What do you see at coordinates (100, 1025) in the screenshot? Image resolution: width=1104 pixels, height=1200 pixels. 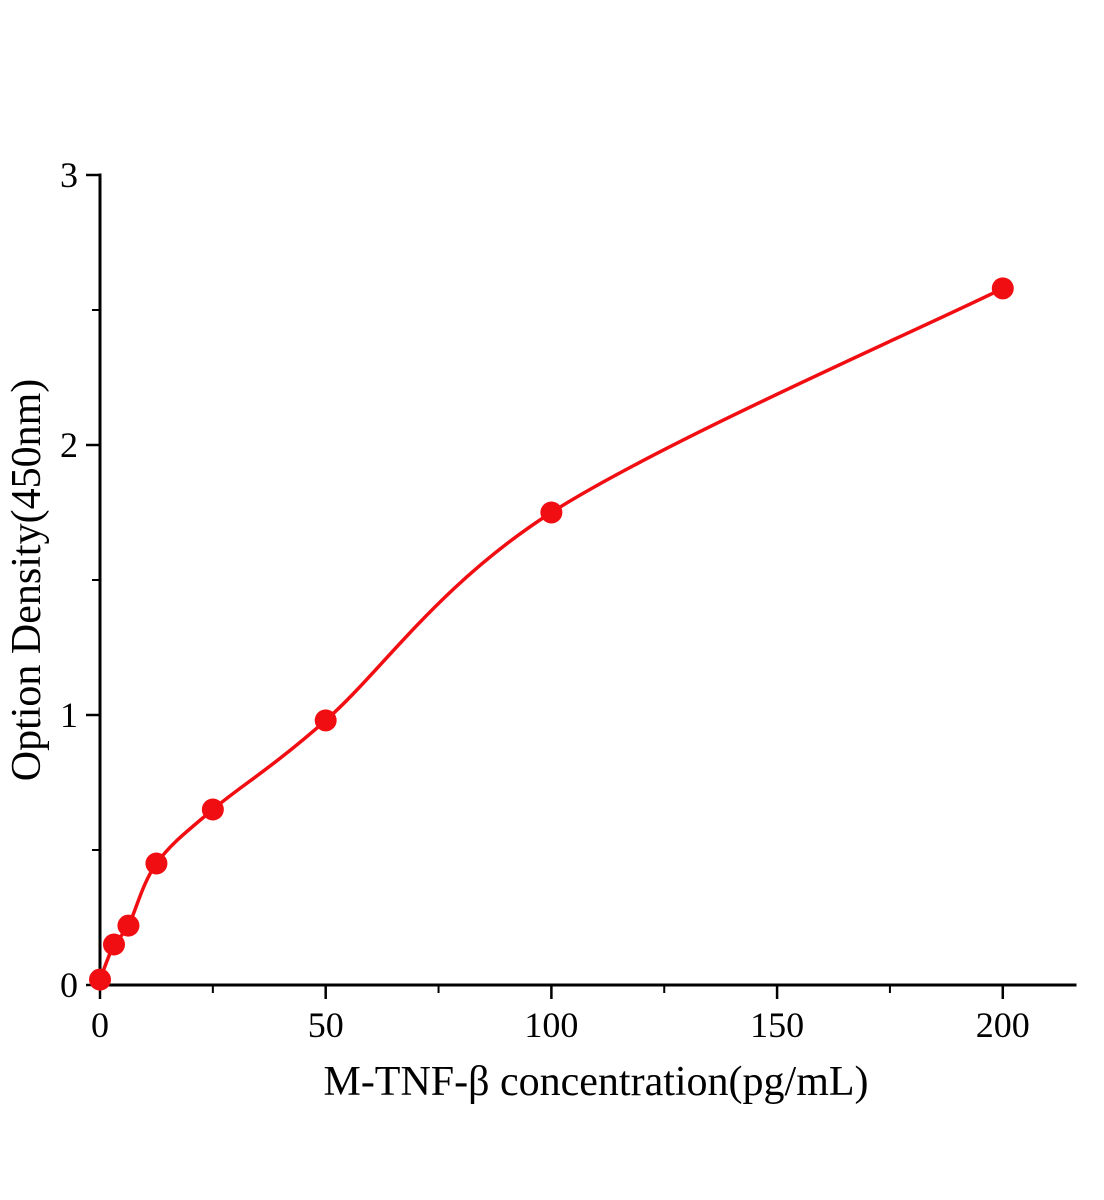 I see `x-tick-label: 0` at bounding box center [100, 1025].